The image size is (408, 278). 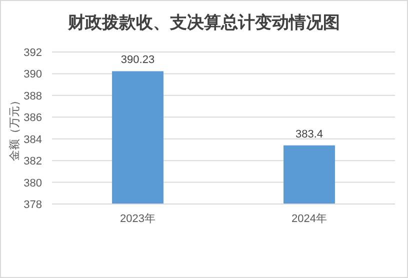 What do you see at coordinates (33, 140) in the screenshot?
I see `y-tick-label: 384` at bounding box center [33, 140].